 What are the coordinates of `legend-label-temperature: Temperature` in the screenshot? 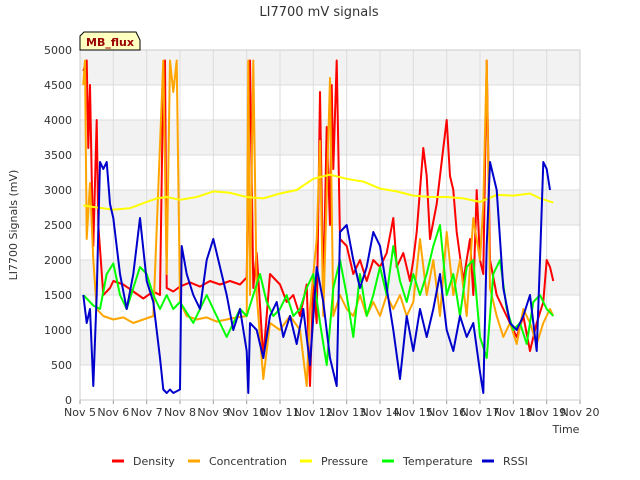 It's located at (437, 461).